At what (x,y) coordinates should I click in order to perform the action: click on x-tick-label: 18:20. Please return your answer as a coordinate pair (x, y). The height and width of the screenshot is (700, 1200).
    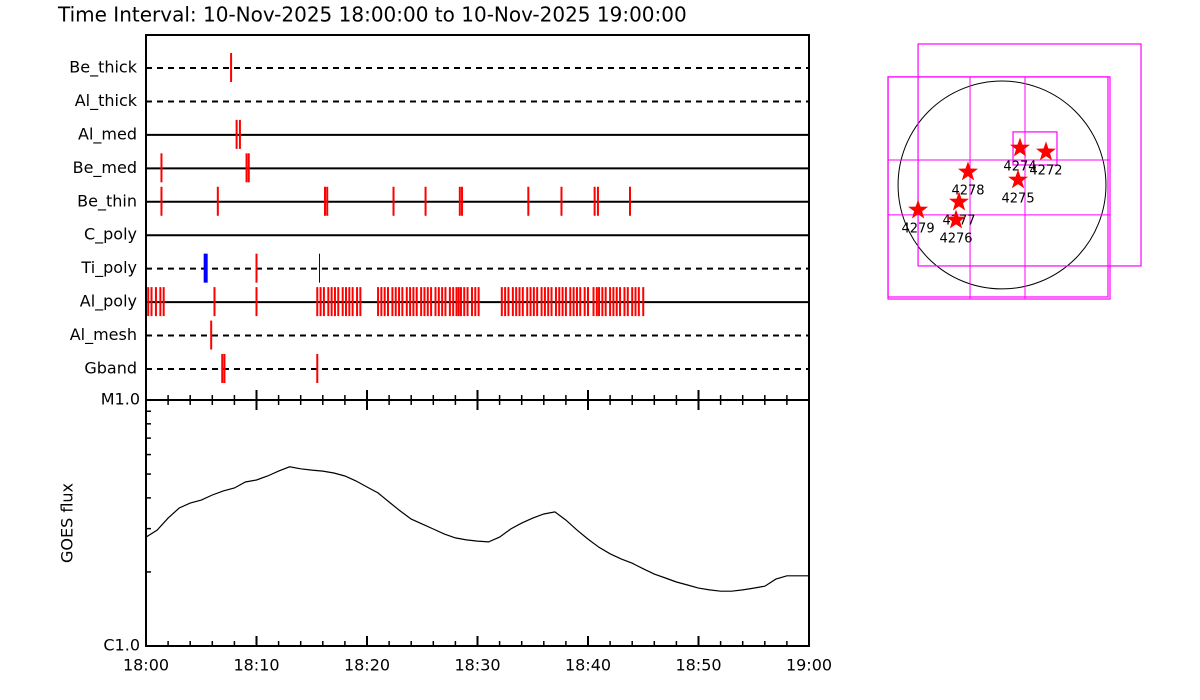
    Looking at the image, I should click on (367, 665).